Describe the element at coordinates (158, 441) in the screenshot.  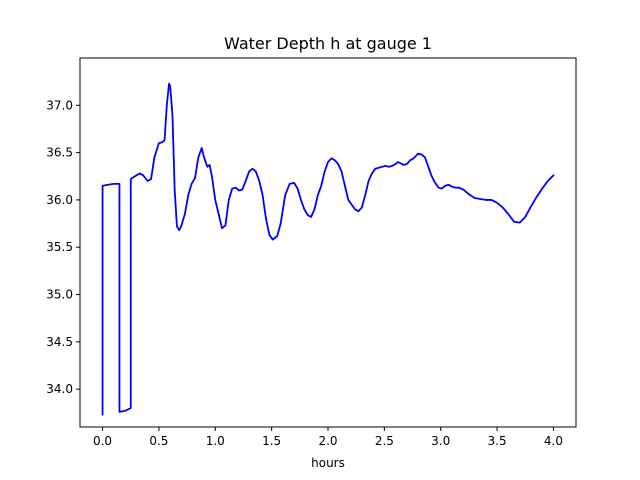
I see `x-tick-label: 0.5` at that location.